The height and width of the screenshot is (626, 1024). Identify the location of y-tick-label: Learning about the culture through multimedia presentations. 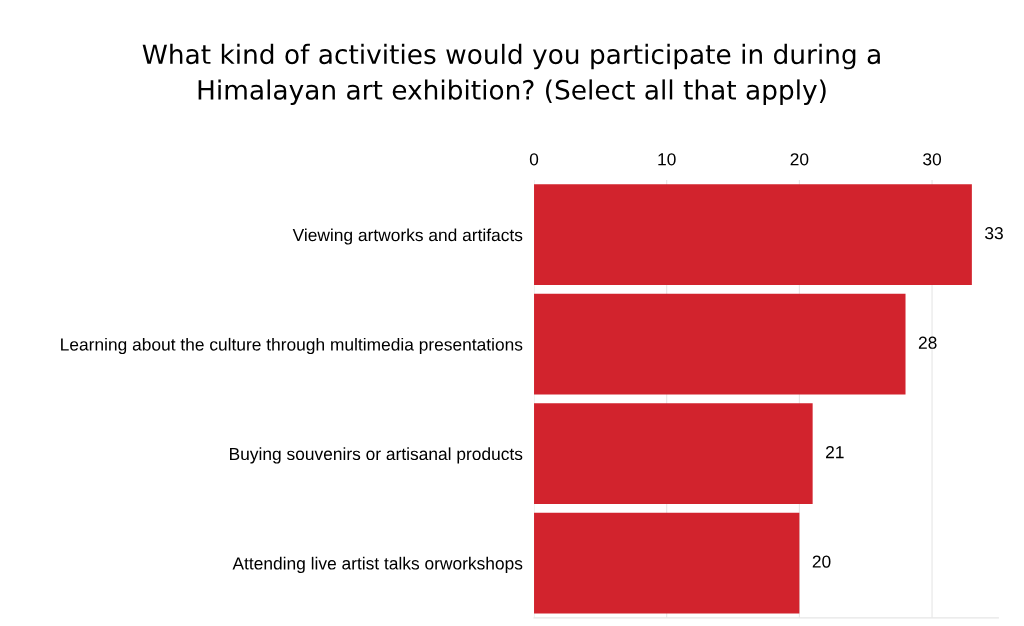
(292, 346).